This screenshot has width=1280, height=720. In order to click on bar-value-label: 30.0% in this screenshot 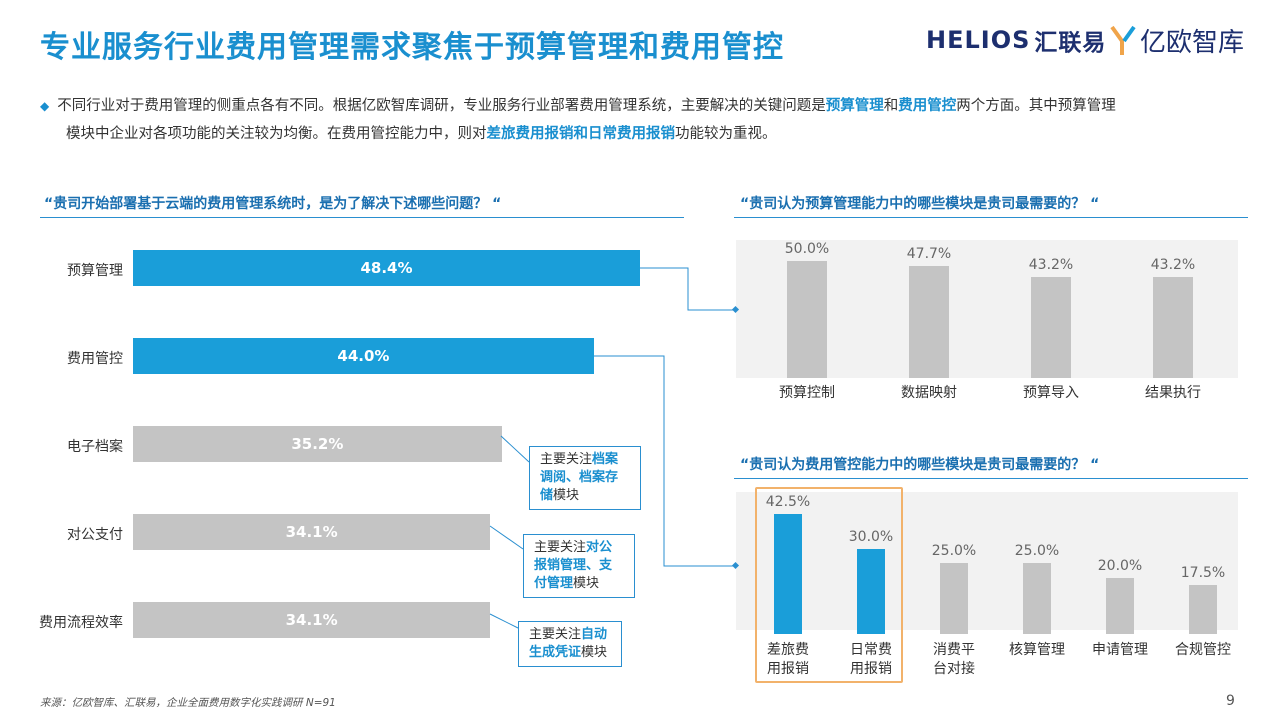, I will do `click(871, 537)`.